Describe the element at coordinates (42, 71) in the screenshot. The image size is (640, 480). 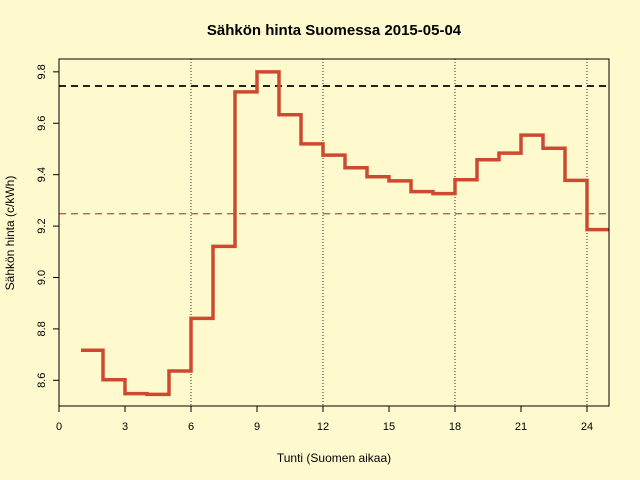
I see `y-tick-label-9.8: 9.8` at that location.